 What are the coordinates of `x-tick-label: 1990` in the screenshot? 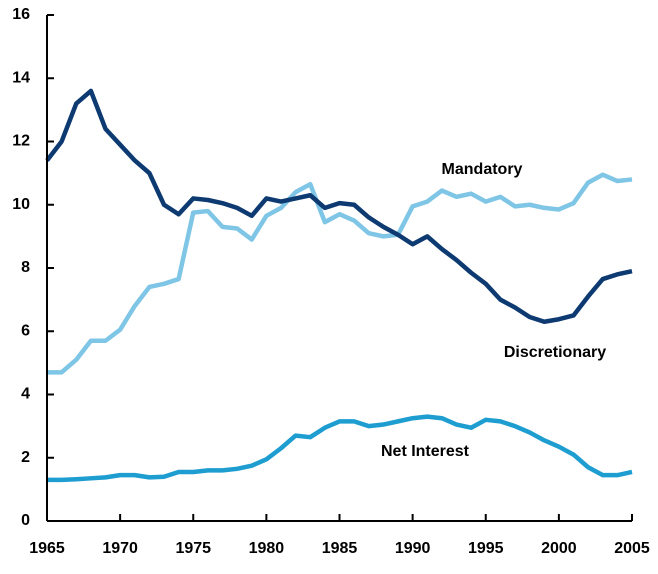 It's located at (413, 548).